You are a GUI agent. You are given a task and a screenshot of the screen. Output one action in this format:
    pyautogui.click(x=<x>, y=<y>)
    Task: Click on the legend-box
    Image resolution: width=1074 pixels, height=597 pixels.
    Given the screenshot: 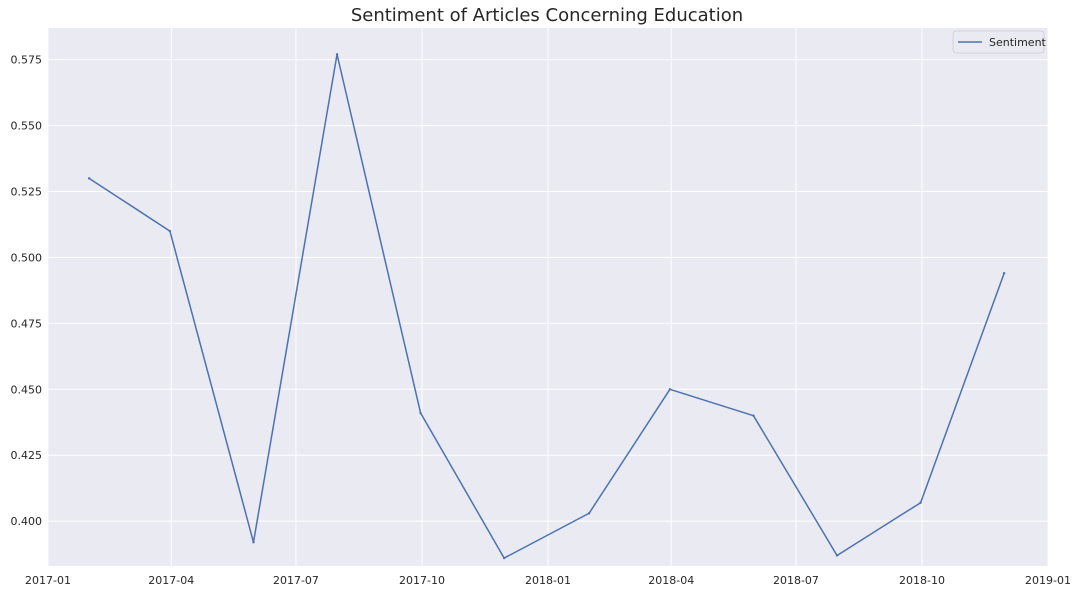 What is the action you would take?
    pyautogui.click(x=998, y=42)
    